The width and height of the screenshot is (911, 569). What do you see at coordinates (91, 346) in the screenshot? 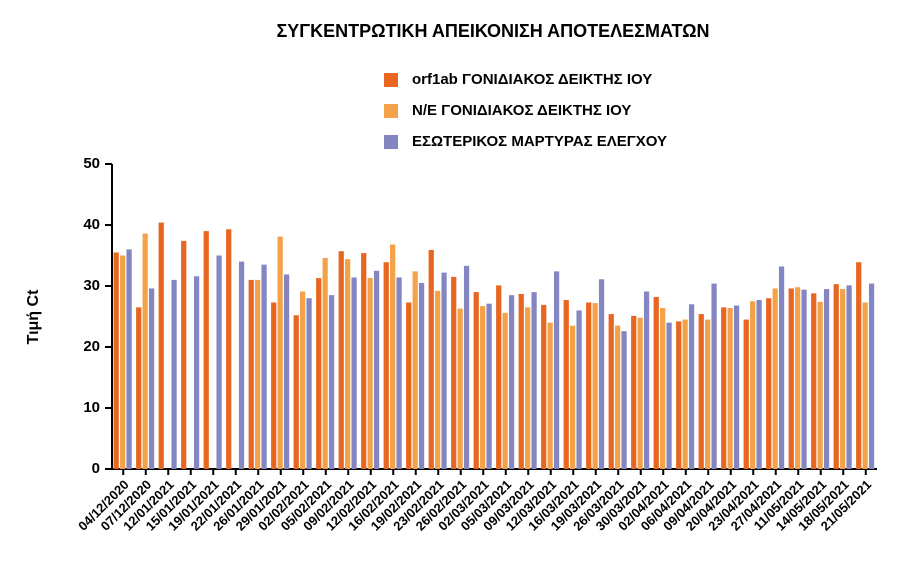
I see `y-tick-label: 20` at bounding box center [91, 346].